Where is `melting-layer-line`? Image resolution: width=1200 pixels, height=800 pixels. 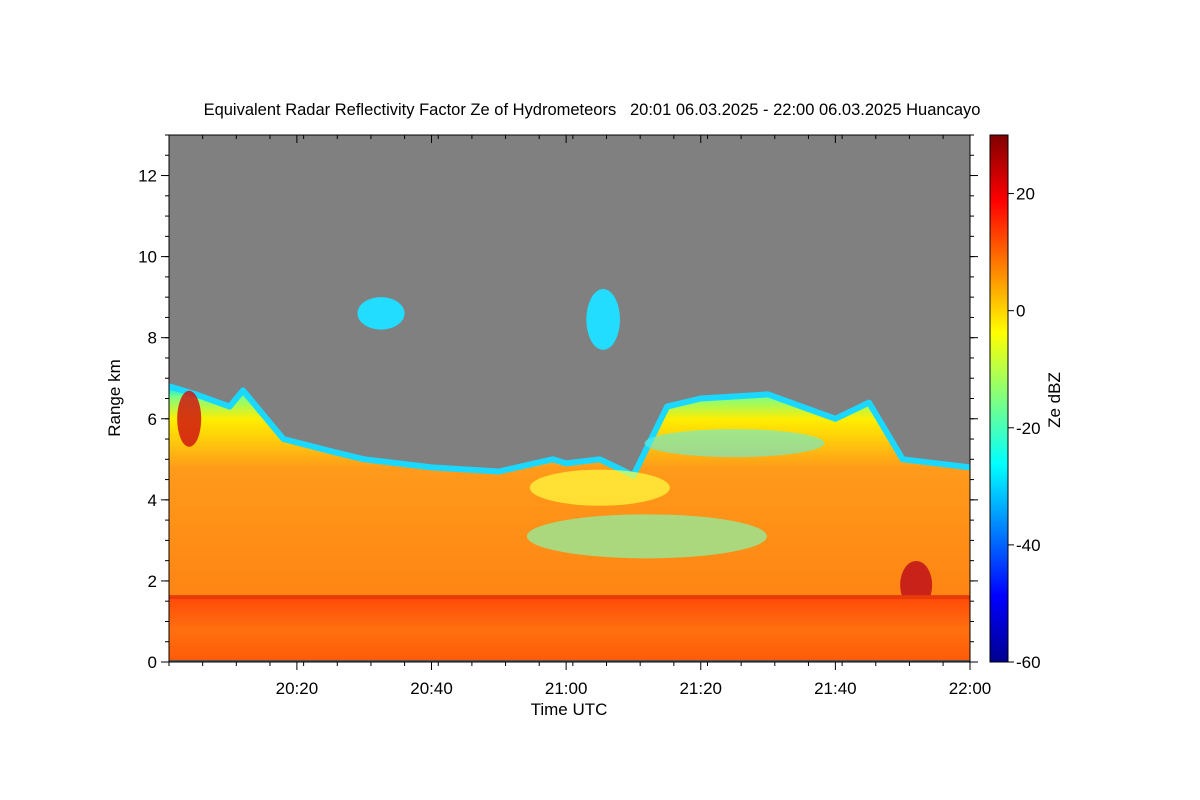 melting-layer-line is located at coordinates (569, 597).